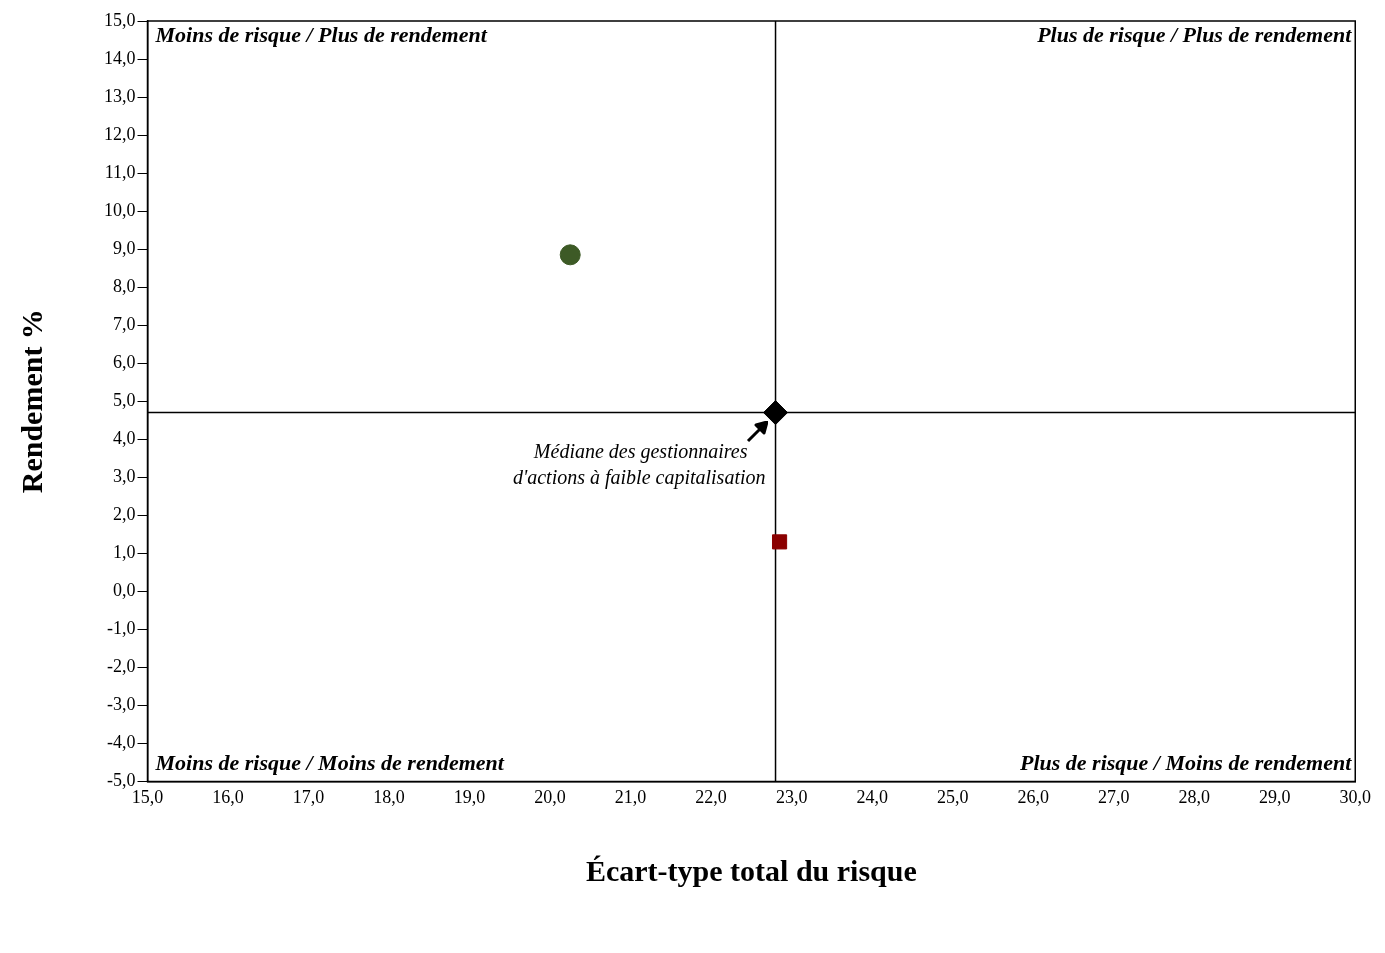 The height and width of the screenshot is (953, 1385). Describe the element at coordinates (952, 796) in the screenshot. I see `x-tick-label: 25,0` at that location.